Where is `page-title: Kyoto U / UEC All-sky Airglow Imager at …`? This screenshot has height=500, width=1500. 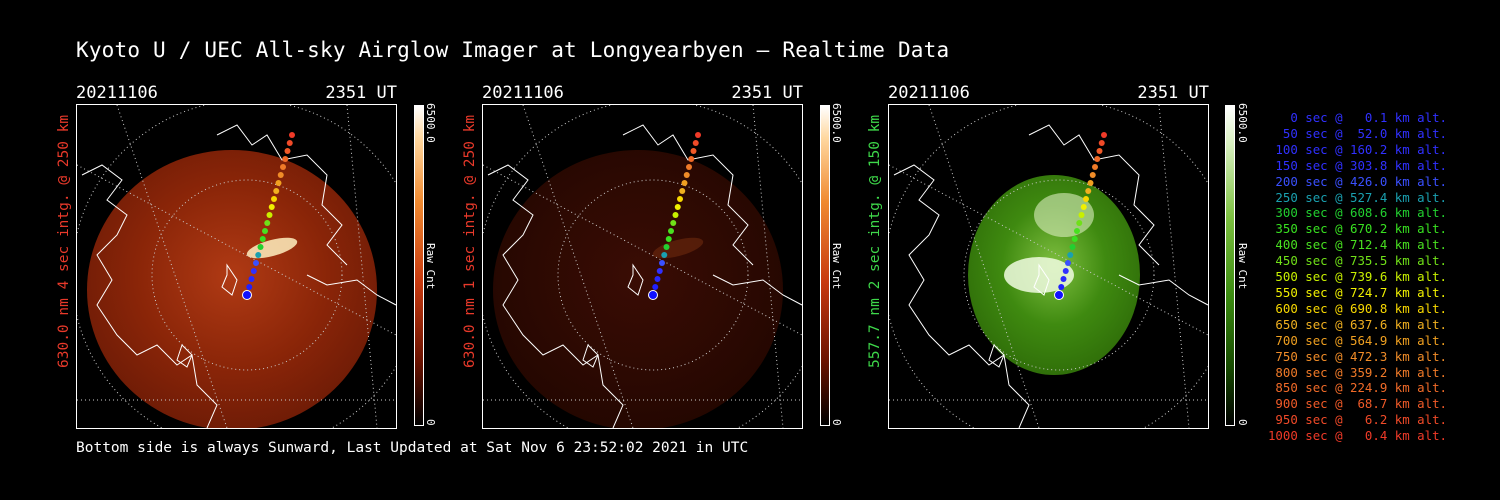
page-title: Kyoto U / UEC All-sky Airglow Imager at … is located at coordinates (513, 50).